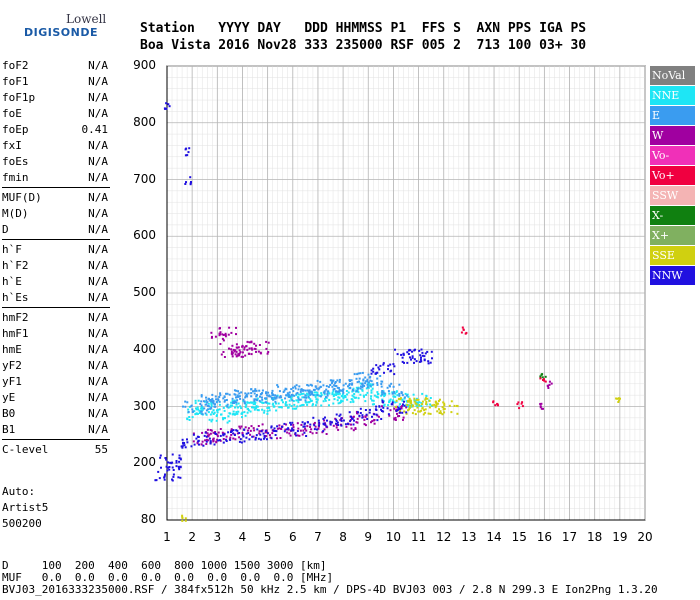 This screenshot has width=700, height=600. Describe the element at coordinates (12, 113) in the screenshot. I see `param-name: foE` at that location.